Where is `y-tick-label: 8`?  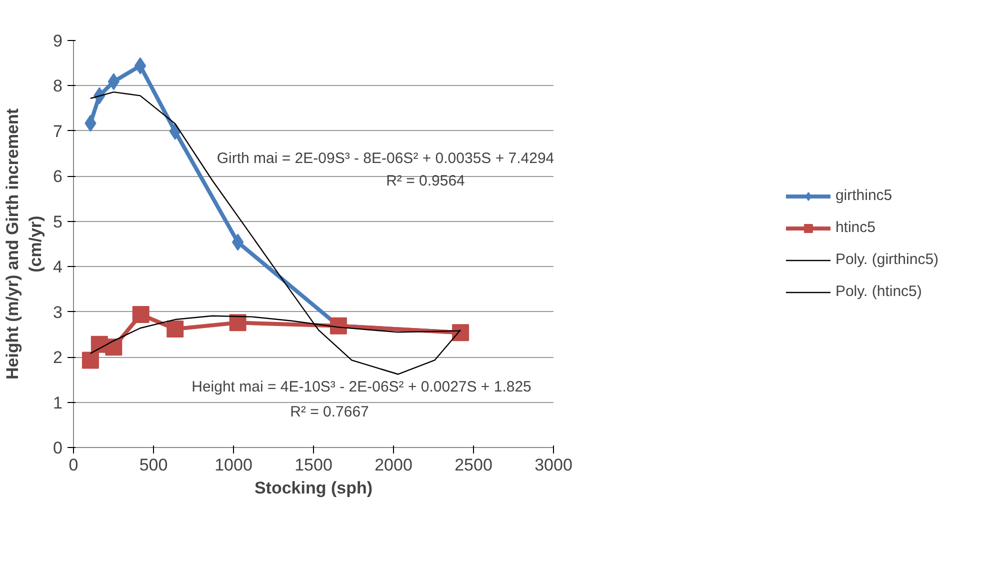 y-tick-label: 8 is located at coordinates (58, 86).